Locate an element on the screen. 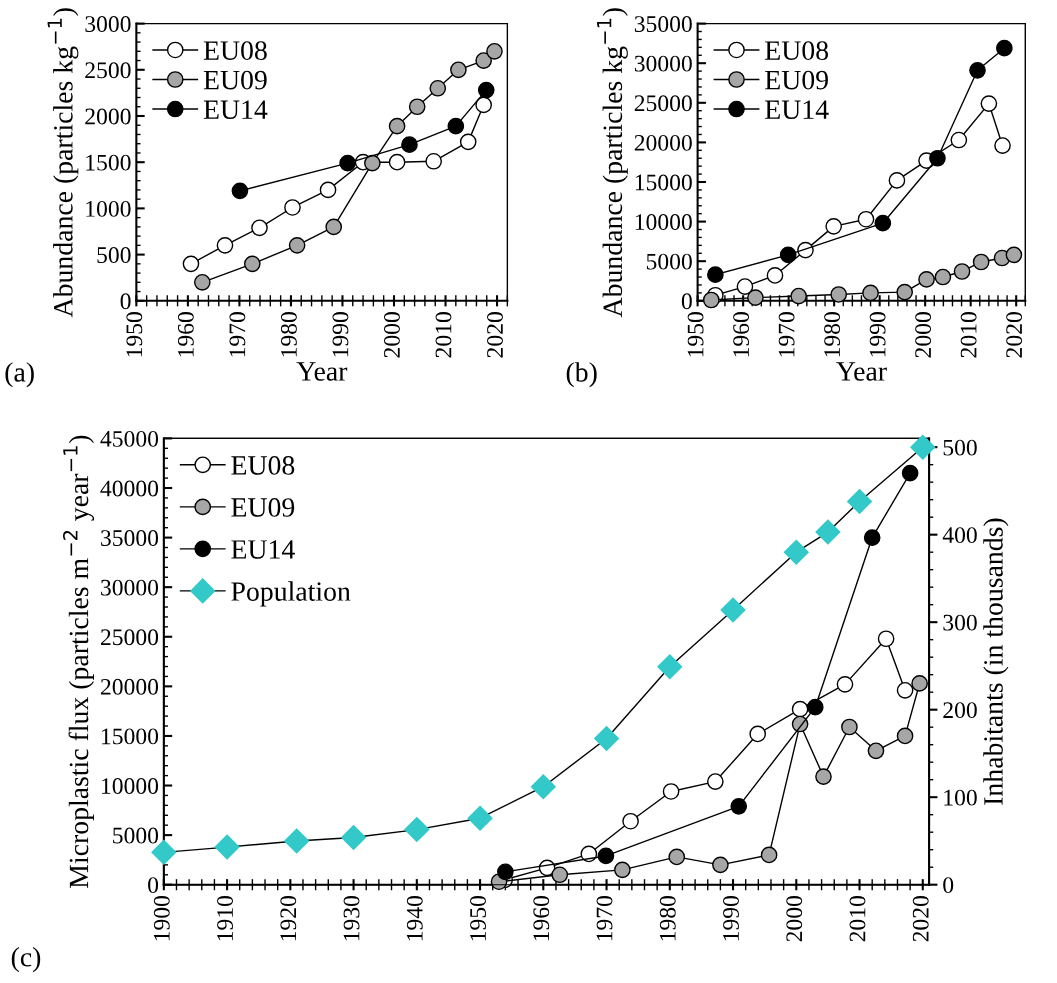 This screenshot has width=1057, height=983. y-tick-label: 500 is located at coordinates (114, 255).